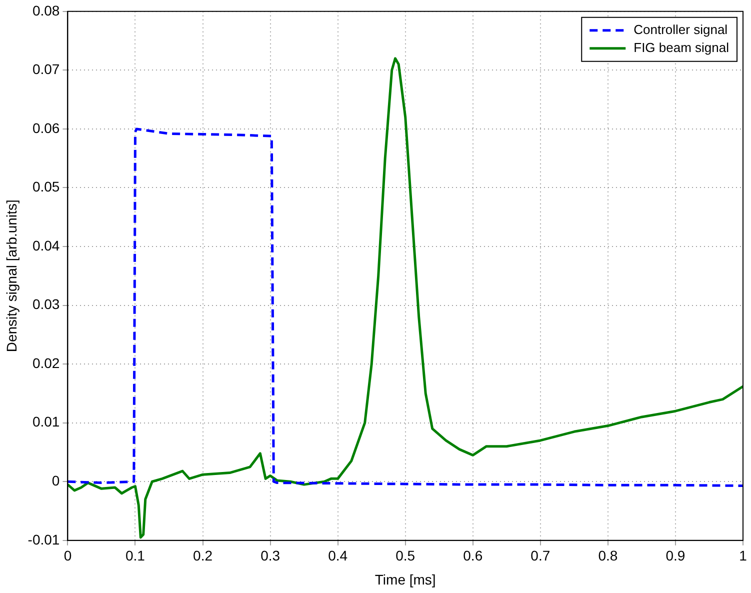 The width and height of the screenshot is (751, 593). What do you see at coordinates (11, 276) in the screenshot?
I see `y-axis-title: Density signal [arb.units]` at bounding box center [11, 276].